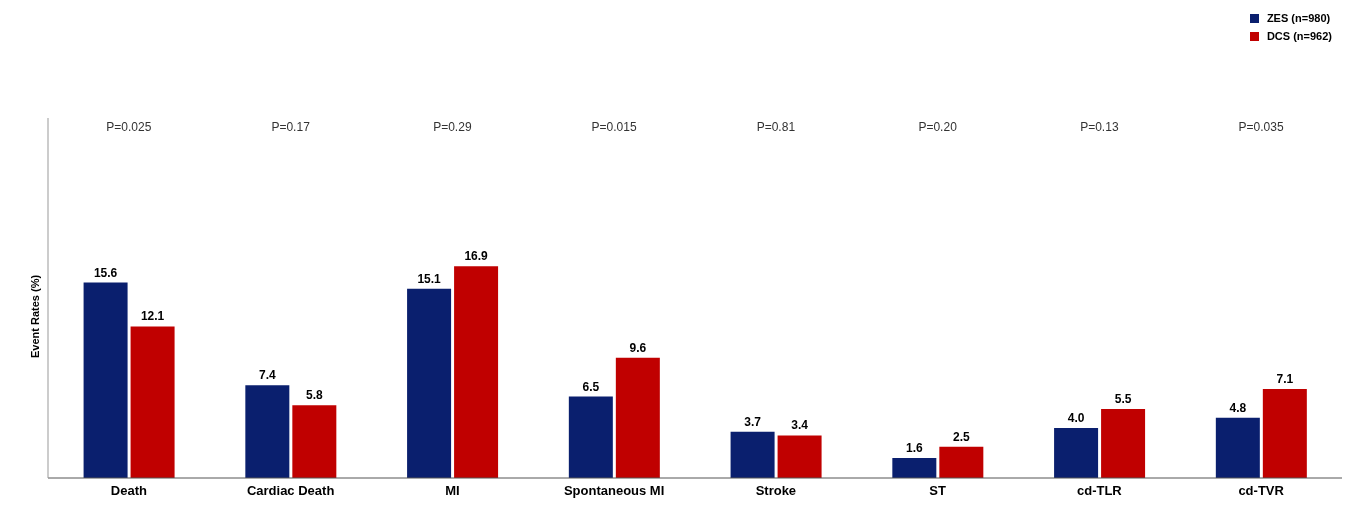  I want to click on text: P=0.20, so click(937, 127).